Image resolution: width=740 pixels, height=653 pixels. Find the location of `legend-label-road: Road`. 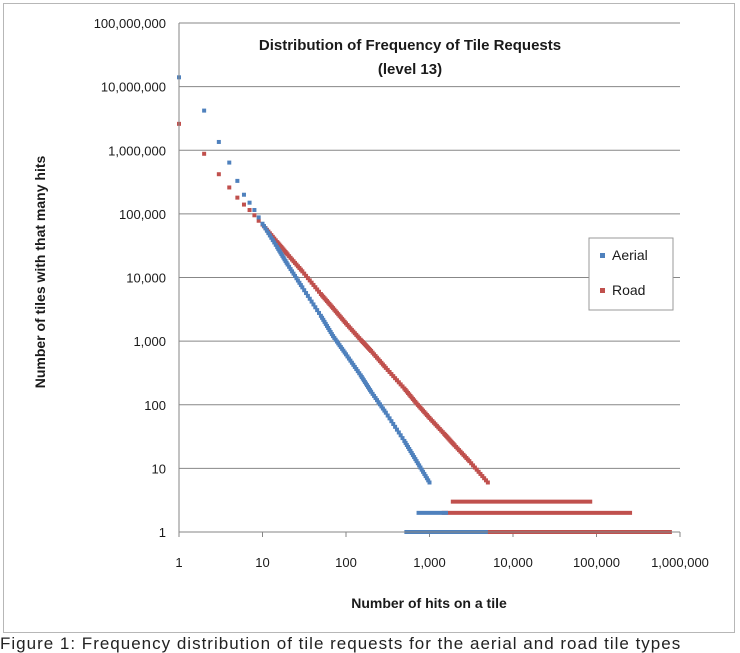

legend-label-road: Road is located at coordinates (628, 290).